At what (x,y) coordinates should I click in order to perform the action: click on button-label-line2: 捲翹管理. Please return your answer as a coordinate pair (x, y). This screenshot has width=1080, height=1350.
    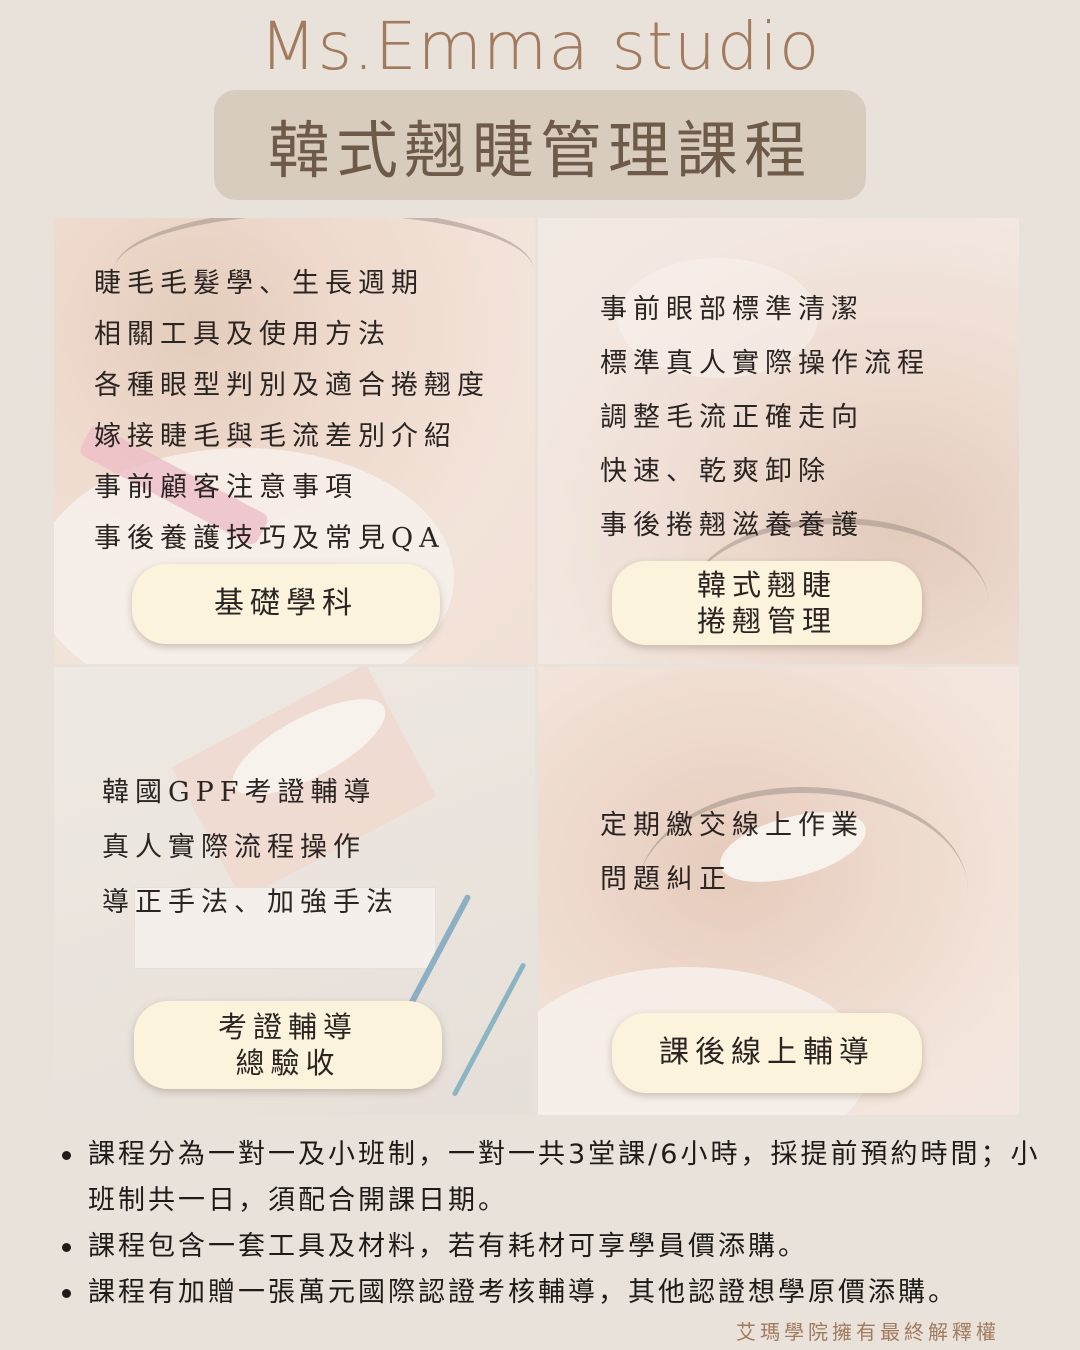
    Looking at the image, I should click on (766, 621).